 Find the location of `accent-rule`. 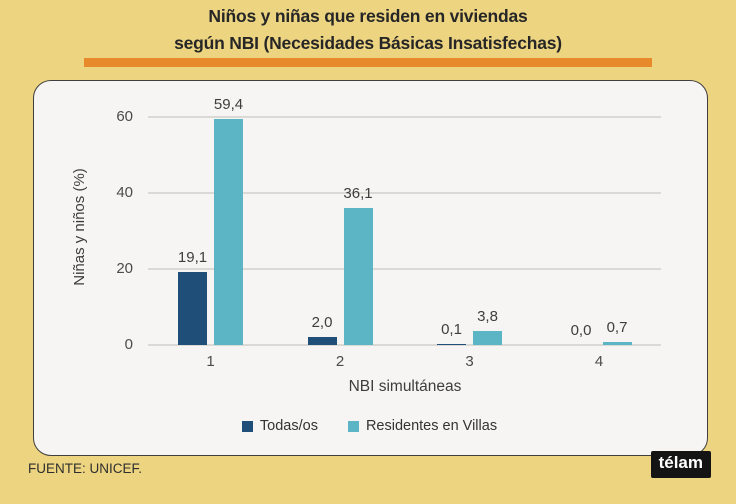

accent-rule is located at coordinates (368, 62).